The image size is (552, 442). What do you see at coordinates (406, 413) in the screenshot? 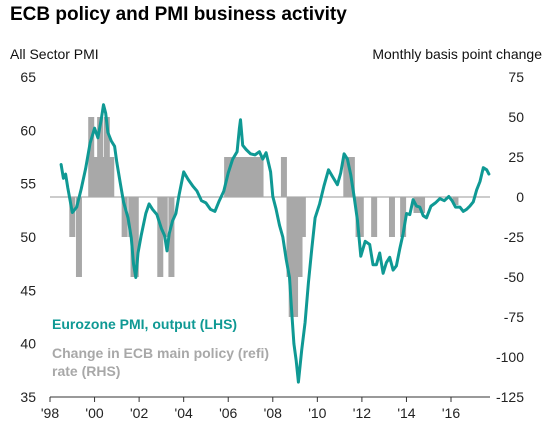
I see `x-tick-label: '14` at bounding box center [406, 413].